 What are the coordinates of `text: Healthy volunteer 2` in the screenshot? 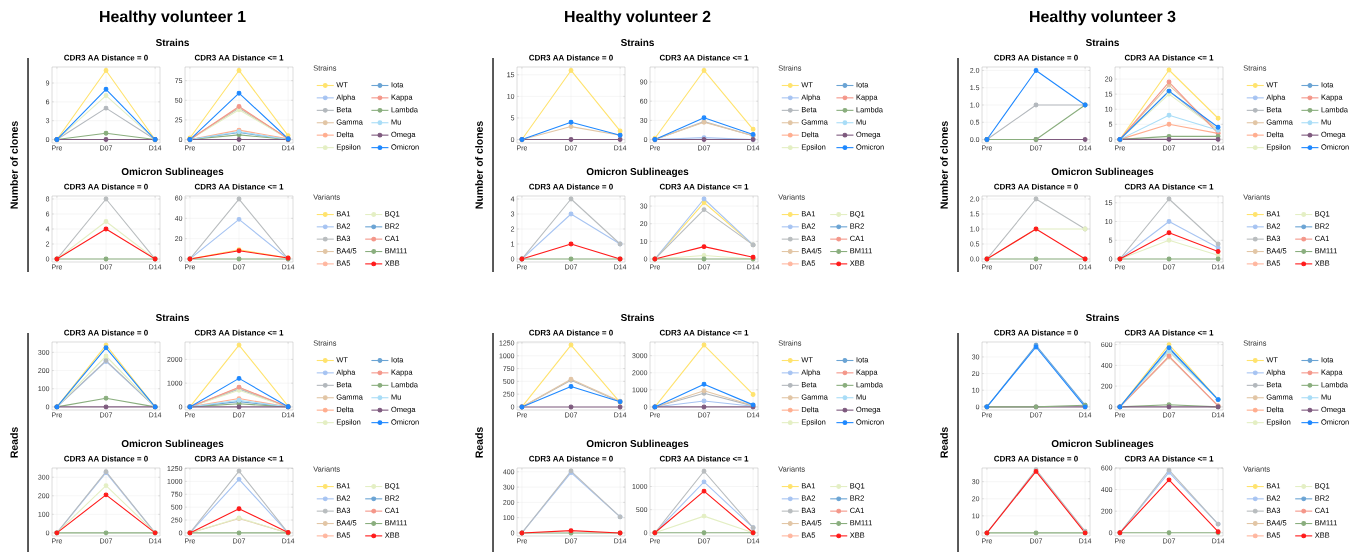 It's located at (638, 18).